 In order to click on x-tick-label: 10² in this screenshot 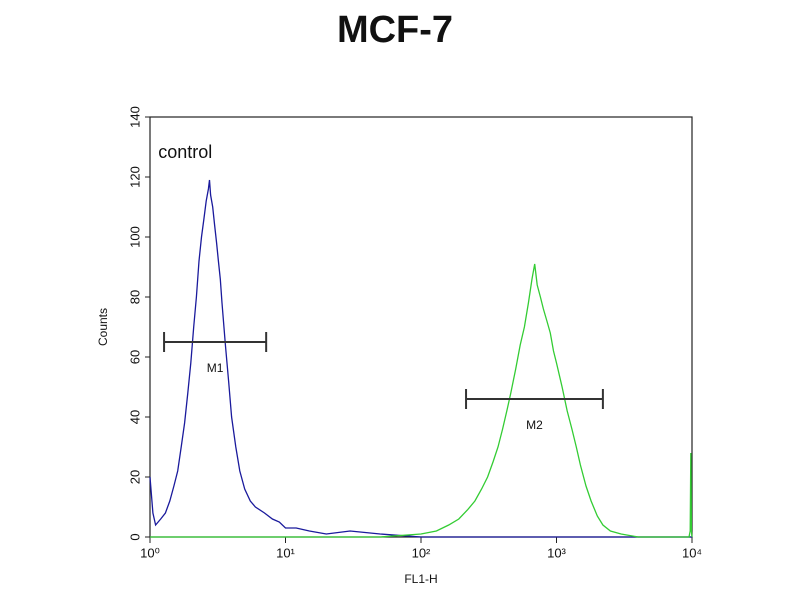, I will do `click(421, 552)`.